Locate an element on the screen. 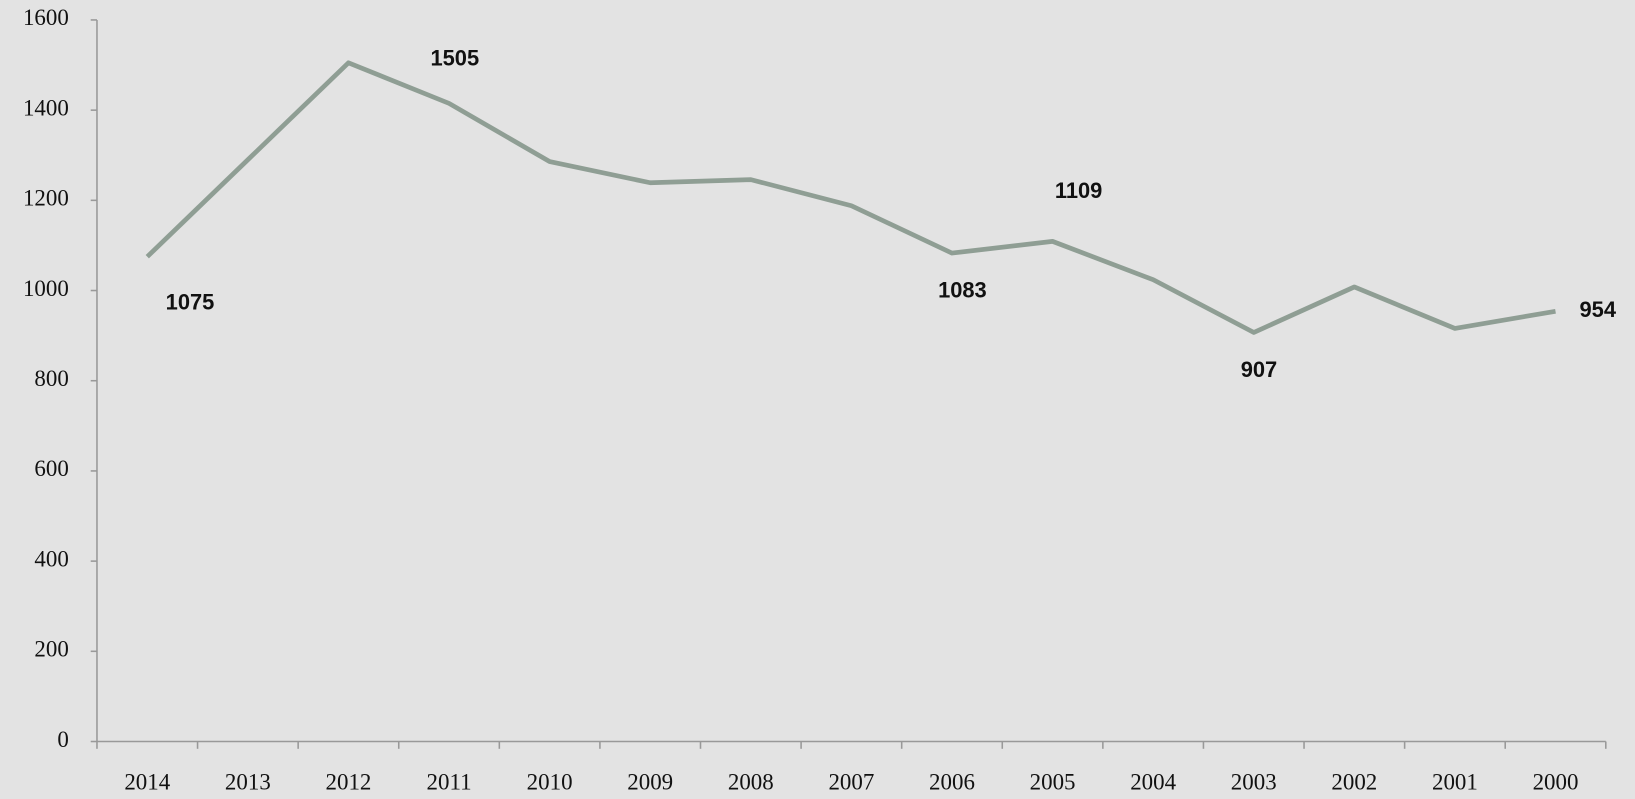 The image size is (1635, 799). x-tick-label: 2000 is located at coordinates (1556, 782).